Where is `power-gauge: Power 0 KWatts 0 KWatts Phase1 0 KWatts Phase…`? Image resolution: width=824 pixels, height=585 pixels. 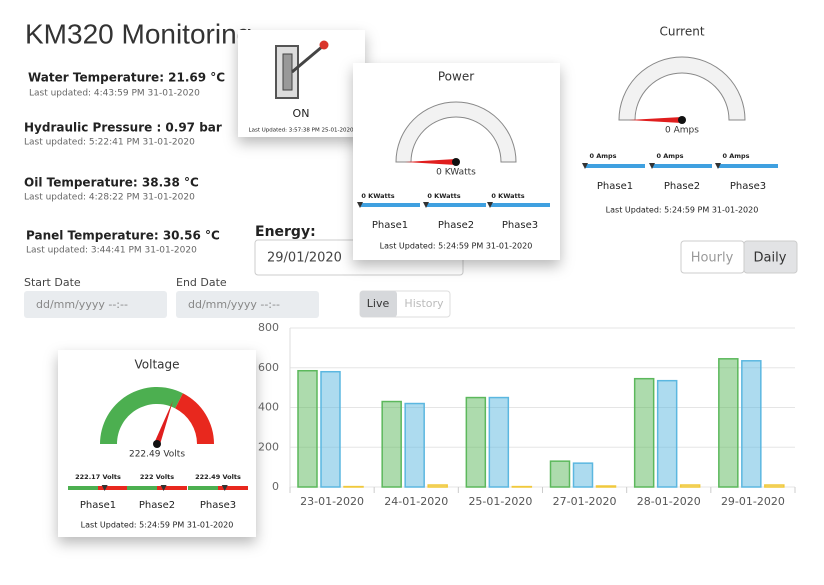
power-gauge: Power 0 KWatts 0 KWatts Phase1 0 KWatts Phase… is located at coordinates (453, 160).